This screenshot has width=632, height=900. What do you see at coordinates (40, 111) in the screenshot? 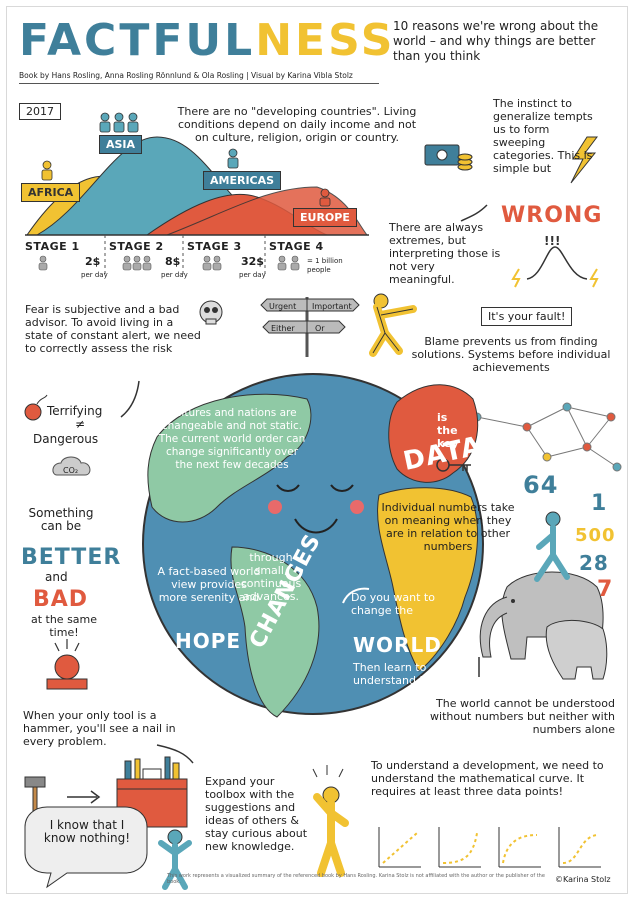
I see `year-badge: 2017` at bounding box center [40, 111].